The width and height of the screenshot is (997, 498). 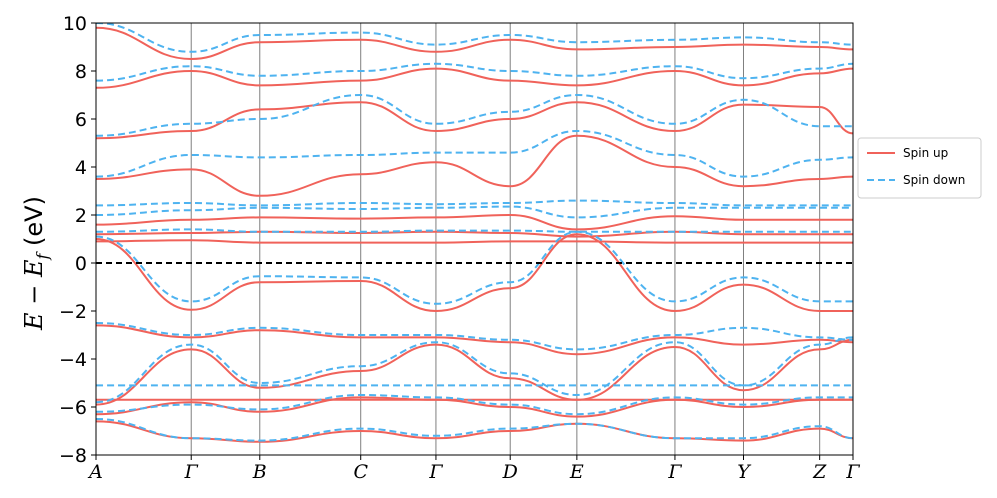 What do you see at coordinates (819, 472) in the screenshot?
I see `x-tick-label: Z` at bounding box center [819, 472].